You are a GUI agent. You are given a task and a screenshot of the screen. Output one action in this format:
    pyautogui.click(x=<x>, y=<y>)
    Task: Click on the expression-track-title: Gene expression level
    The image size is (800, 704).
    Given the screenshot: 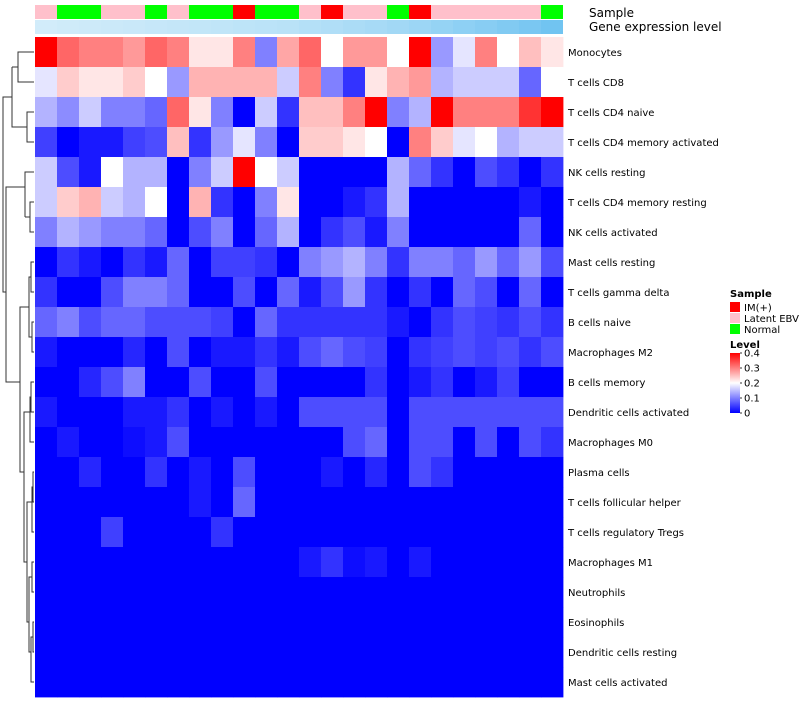 What is the action you would take?
    pyautogui.click(x=655, y=27)
    